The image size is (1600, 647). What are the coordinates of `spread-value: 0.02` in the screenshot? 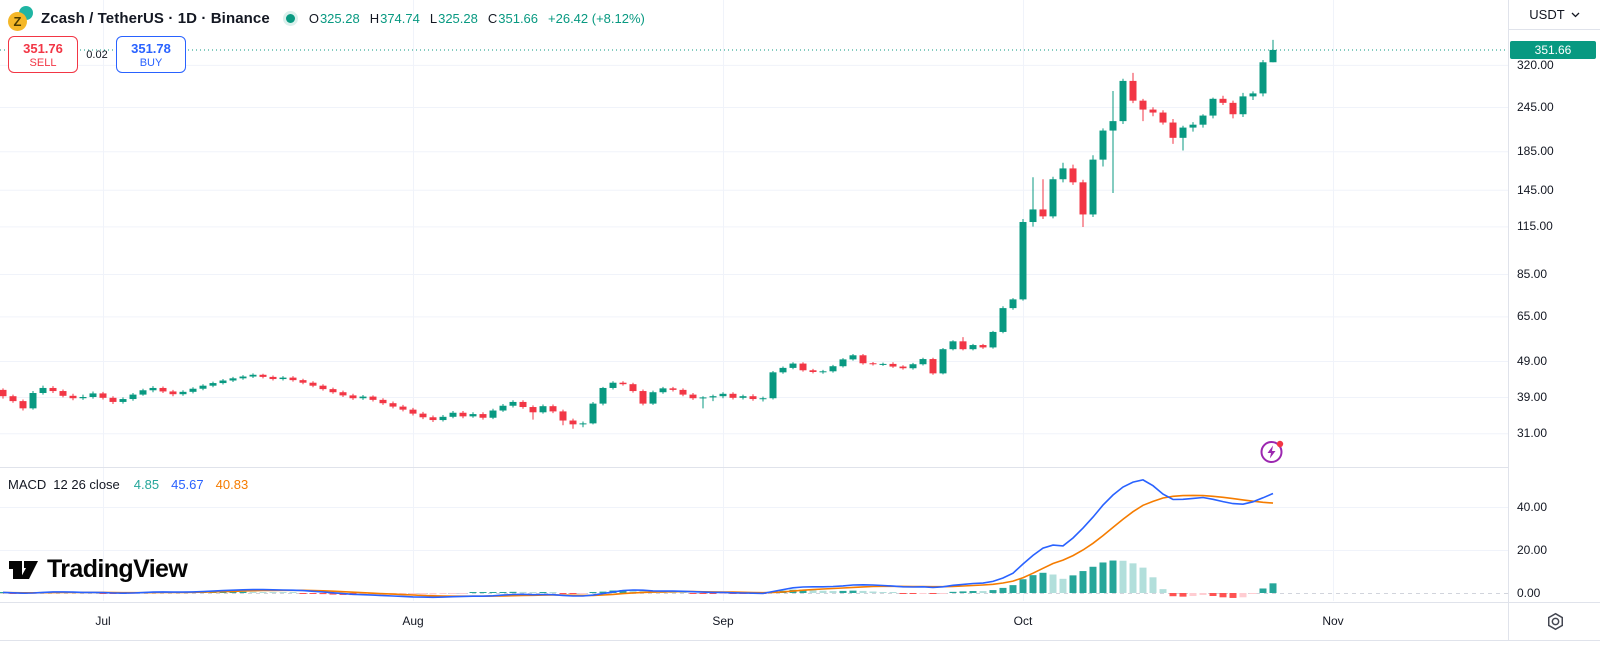 It's located at (97, 54).